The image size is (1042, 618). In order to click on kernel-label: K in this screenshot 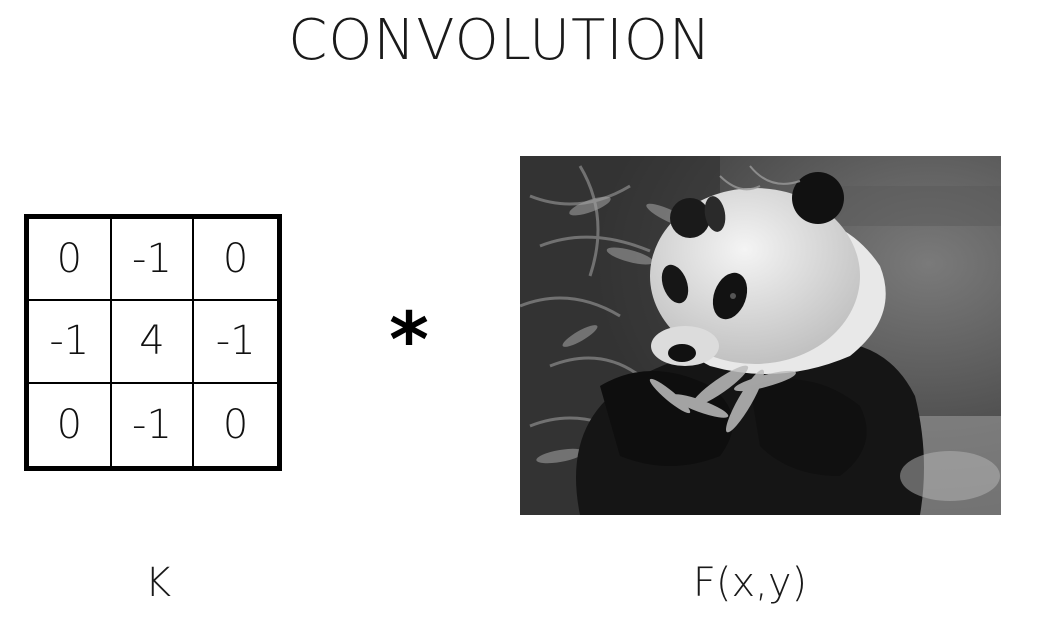, I will do `click(158, 583)`.